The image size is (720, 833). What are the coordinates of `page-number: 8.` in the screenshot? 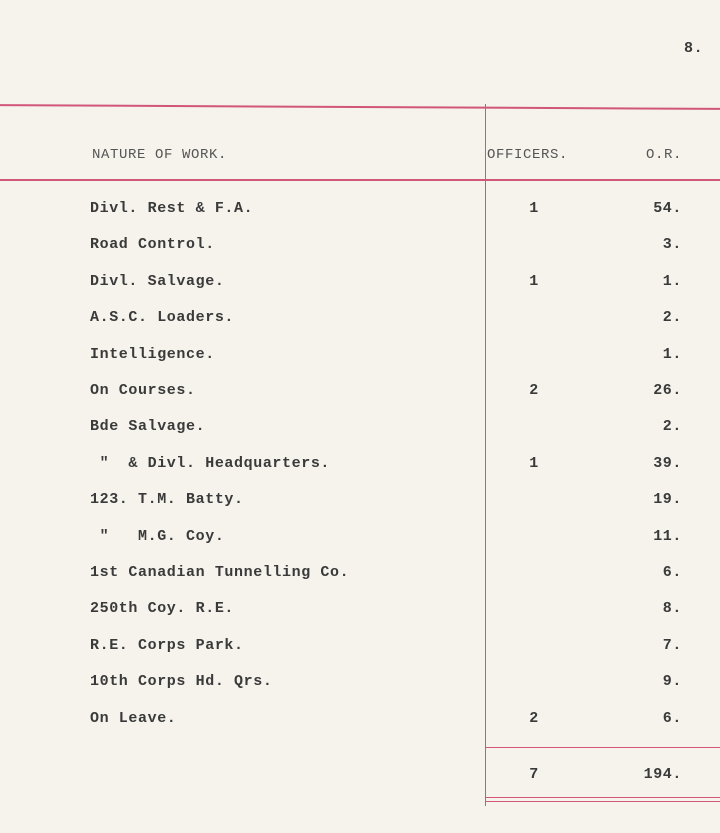 It's located at (694, 48).